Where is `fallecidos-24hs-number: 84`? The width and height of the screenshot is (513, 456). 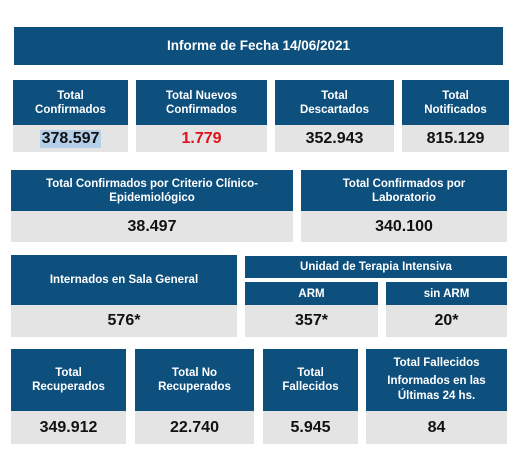 fallecidos-24hs-number: 84 is located at coordinates (436, 427).